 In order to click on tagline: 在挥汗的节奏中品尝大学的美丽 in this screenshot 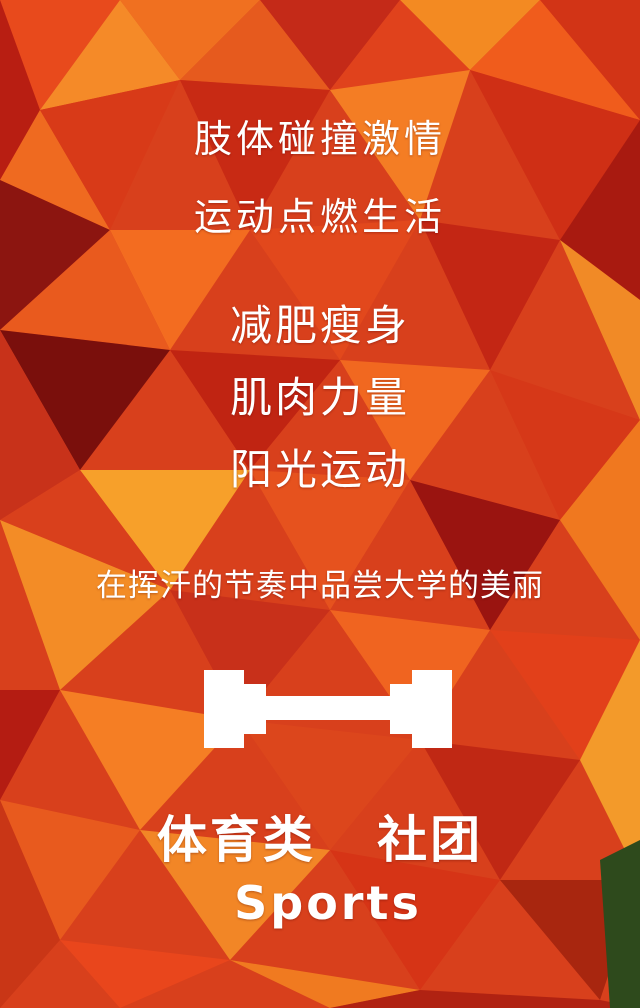, I will do `click(320, 586)`.